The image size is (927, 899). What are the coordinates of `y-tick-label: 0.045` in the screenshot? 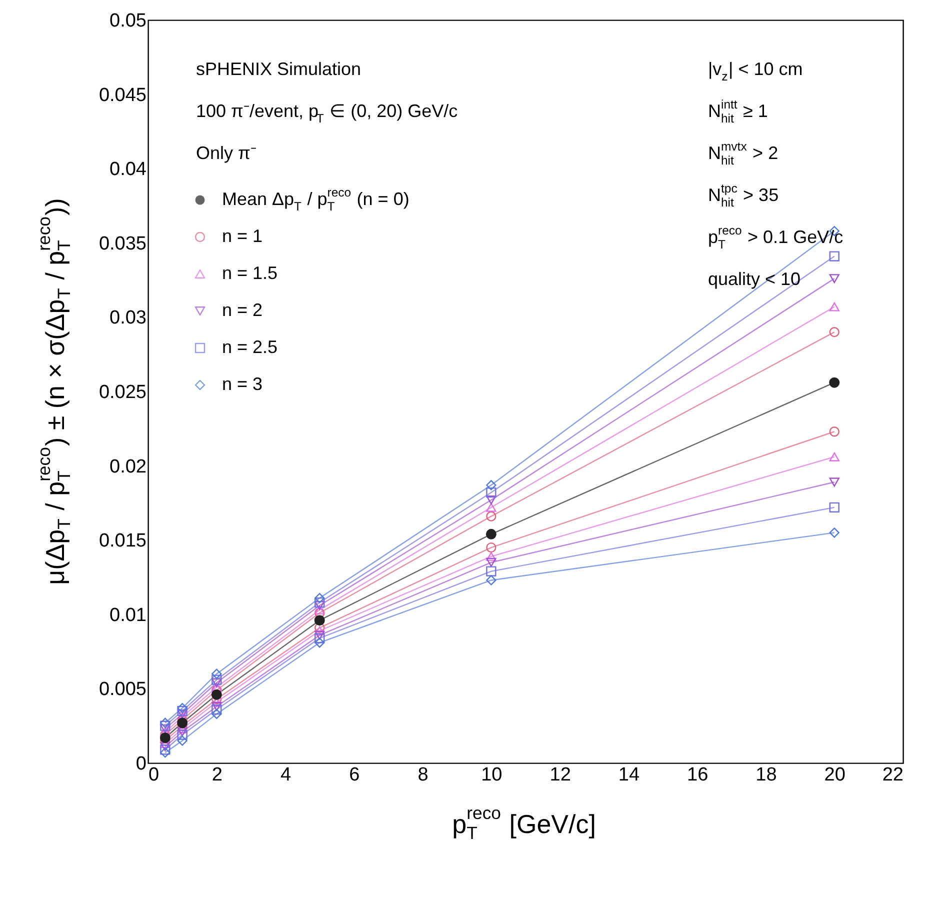 It's located at (122, 95).